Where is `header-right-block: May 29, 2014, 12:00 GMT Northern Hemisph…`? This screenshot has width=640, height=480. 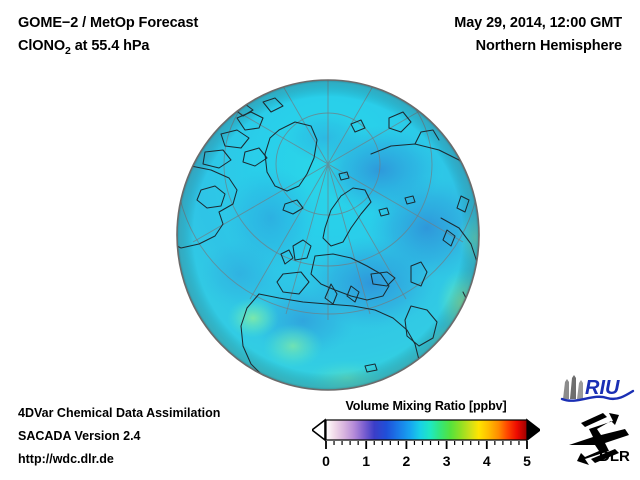 header-right-block: May 29, 2014, 12:00 GMT Northern Hemisph… is located at coordinates (538, 35).